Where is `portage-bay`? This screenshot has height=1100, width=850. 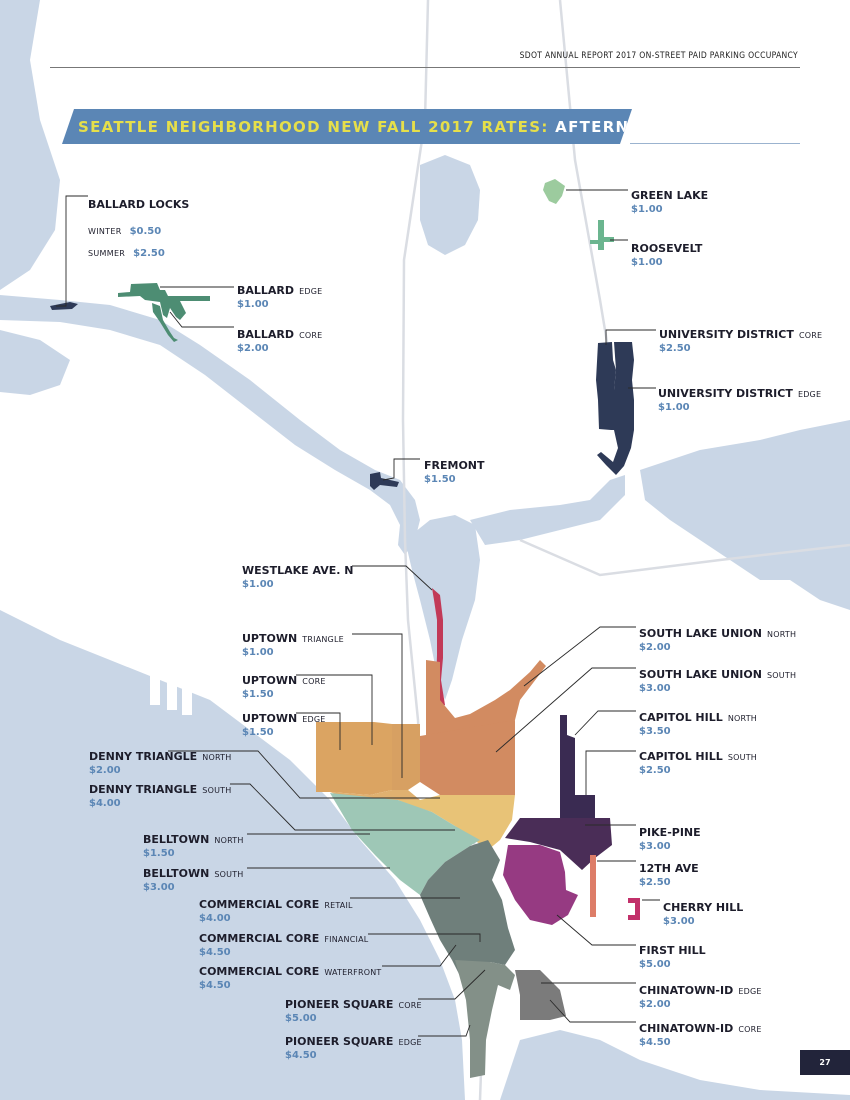
portage-bay is located at coordinates (547, 510).